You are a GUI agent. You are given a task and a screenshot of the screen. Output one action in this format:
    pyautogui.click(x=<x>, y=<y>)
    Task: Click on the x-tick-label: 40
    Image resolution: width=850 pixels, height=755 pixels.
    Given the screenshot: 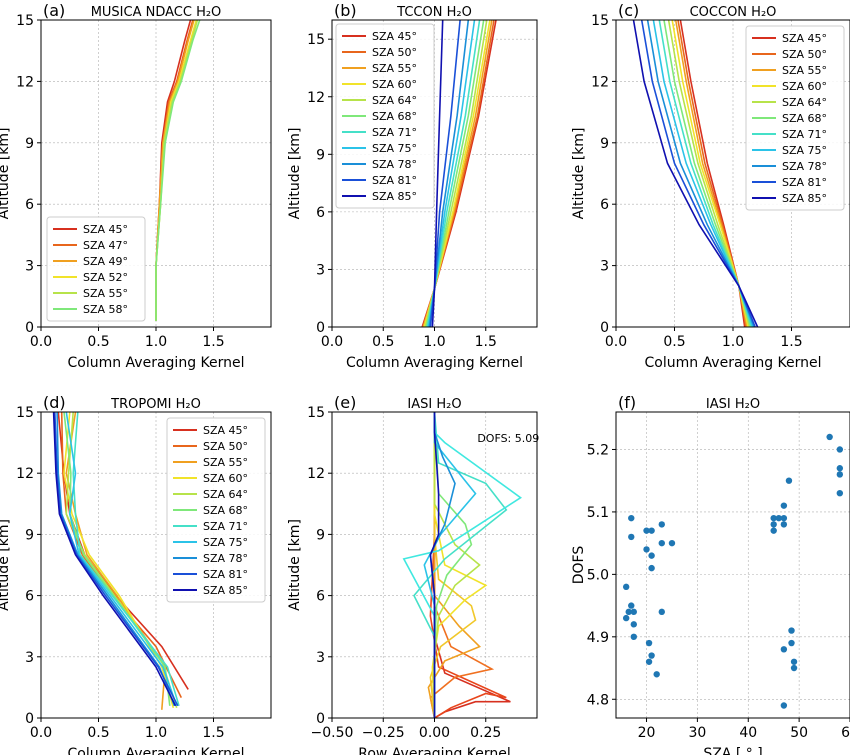 What is the action you would take?
    pyautogui.click(x=748, y=733)
    